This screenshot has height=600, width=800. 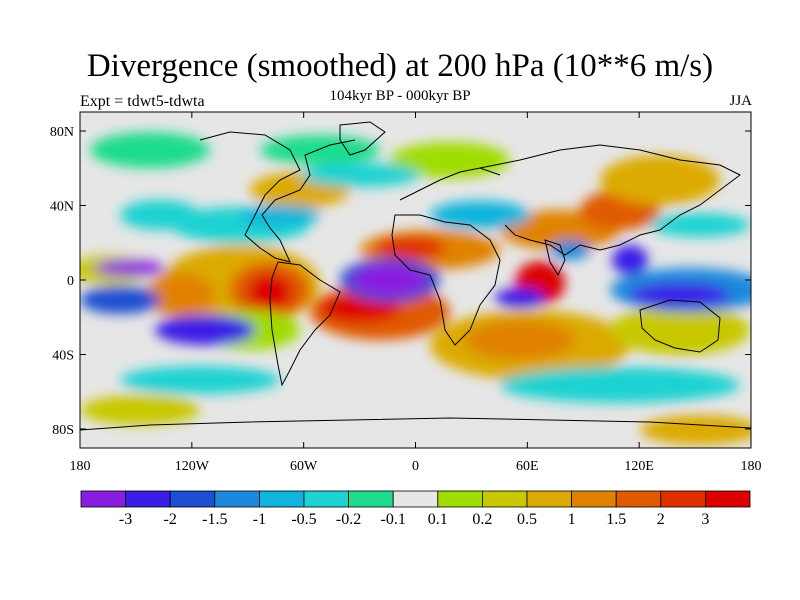 I want to click on x-tick-label: 60E, so click(x=527, y=466).